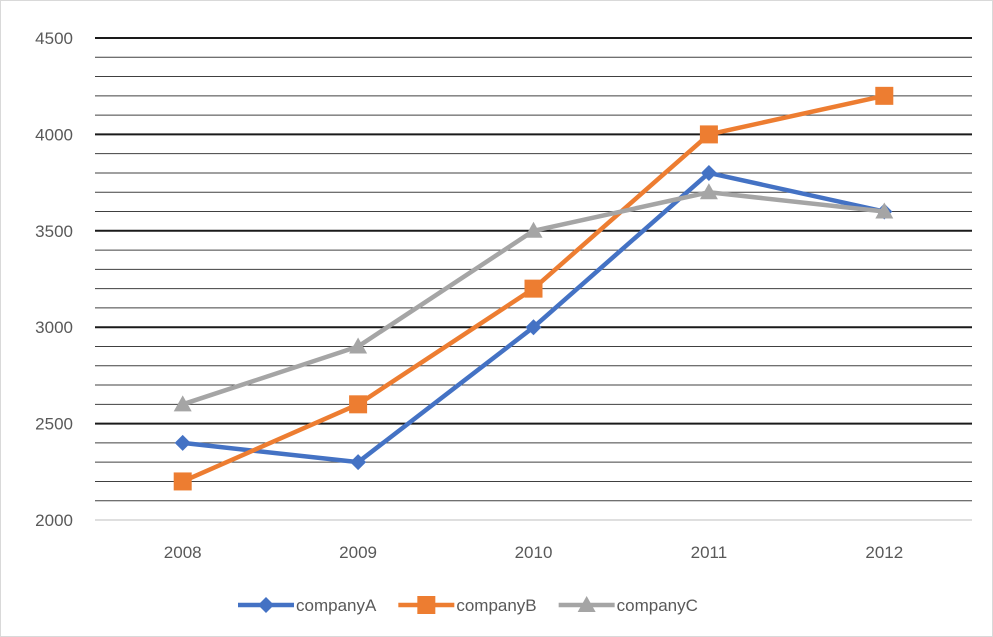 The height and width of the screenshot is (637, 993). What do you see at coordinates (54, 134) in the screenshot?
I see `y-tick-label: 4000` at bounding box center [54, 134].